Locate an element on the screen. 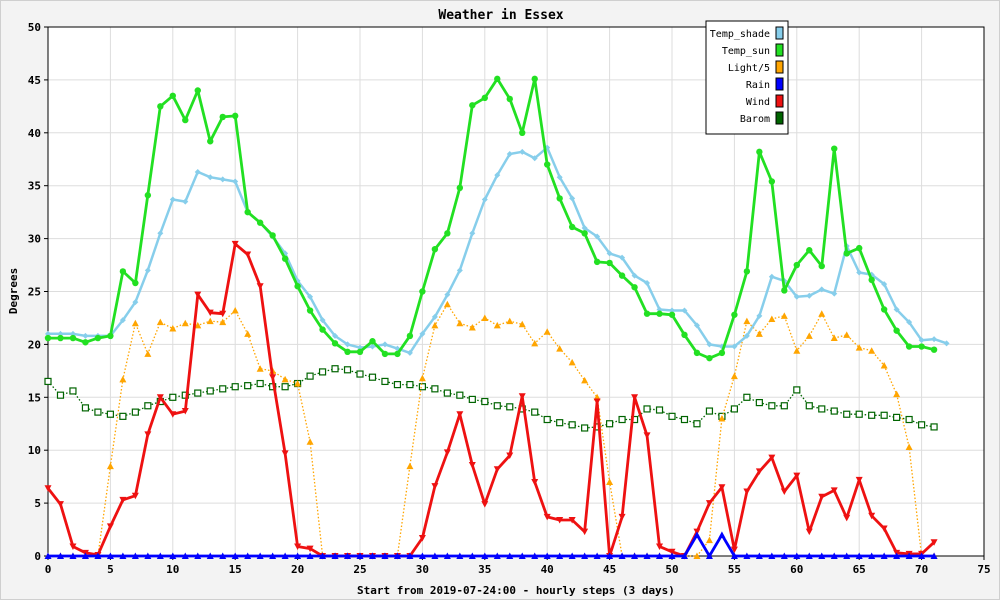  series-rain is located at coordinates (491, 545).